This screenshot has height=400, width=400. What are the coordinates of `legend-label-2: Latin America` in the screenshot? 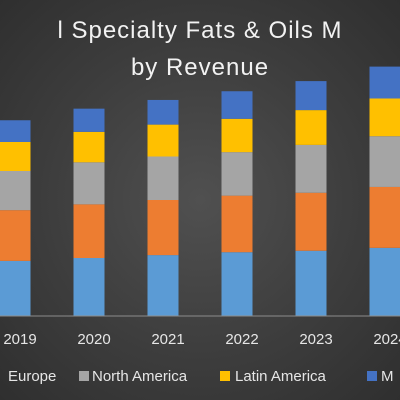 It's located at (281, 376).